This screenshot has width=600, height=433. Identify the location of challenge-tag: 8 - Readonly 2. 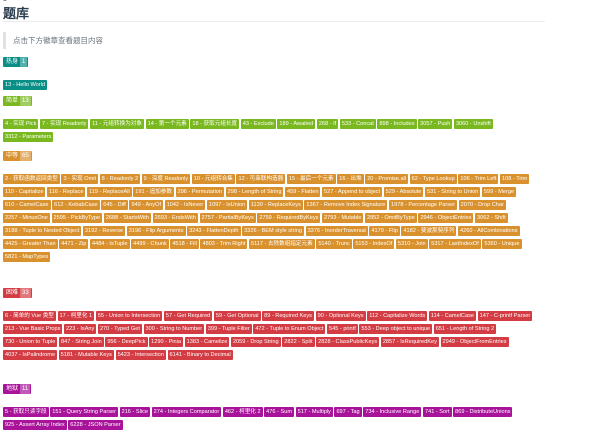
(120, 179).